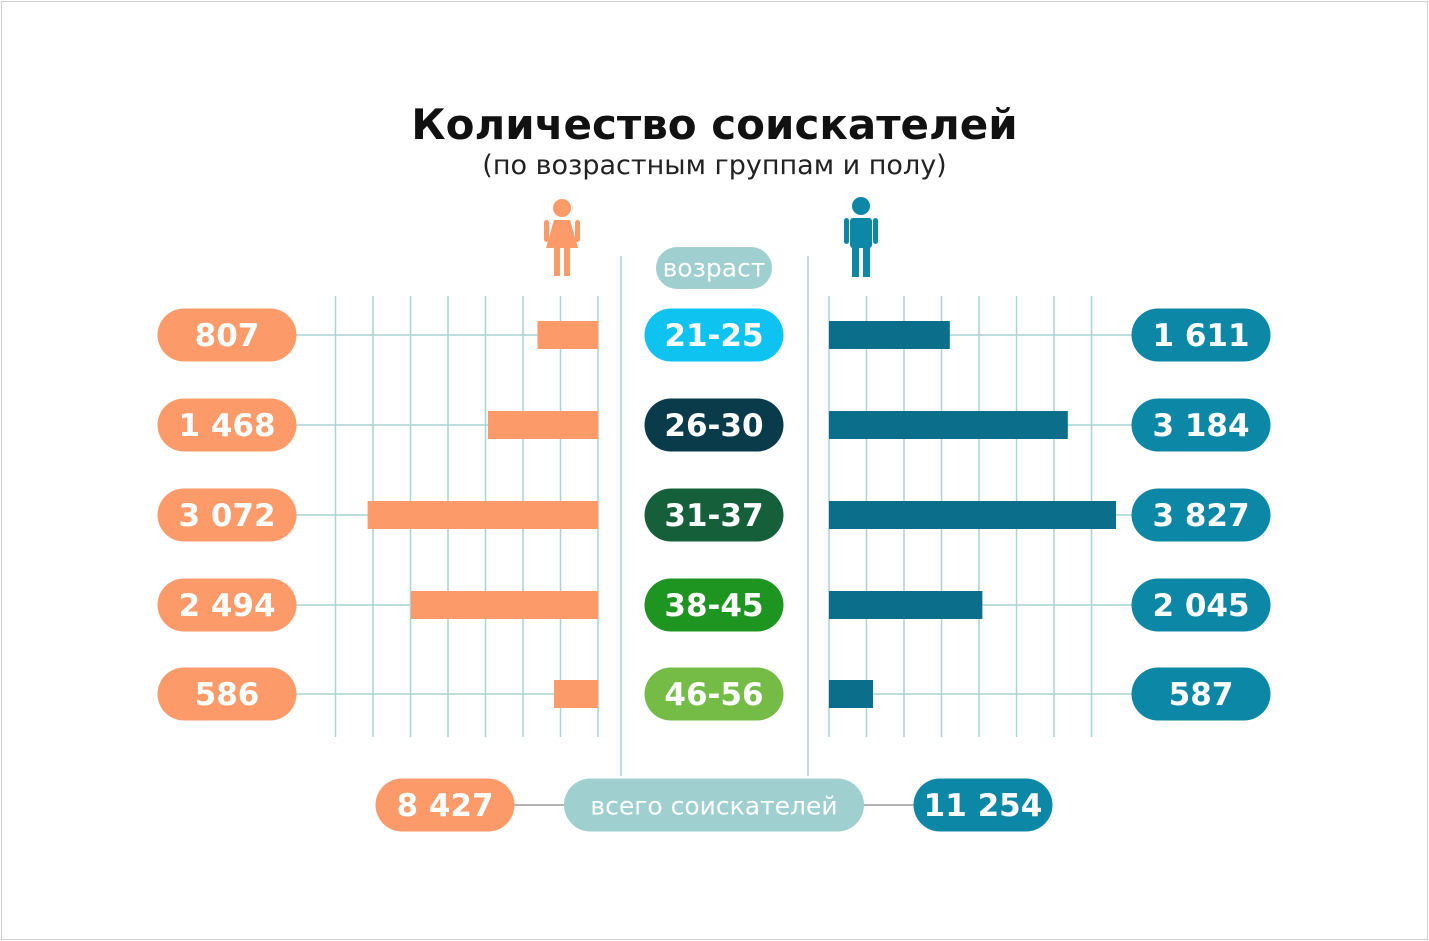 This screenshot has height=941, width=1429. Describe the element at coordinates (562, 234) in the screenshot. I see `female-icon-dress` at that location.